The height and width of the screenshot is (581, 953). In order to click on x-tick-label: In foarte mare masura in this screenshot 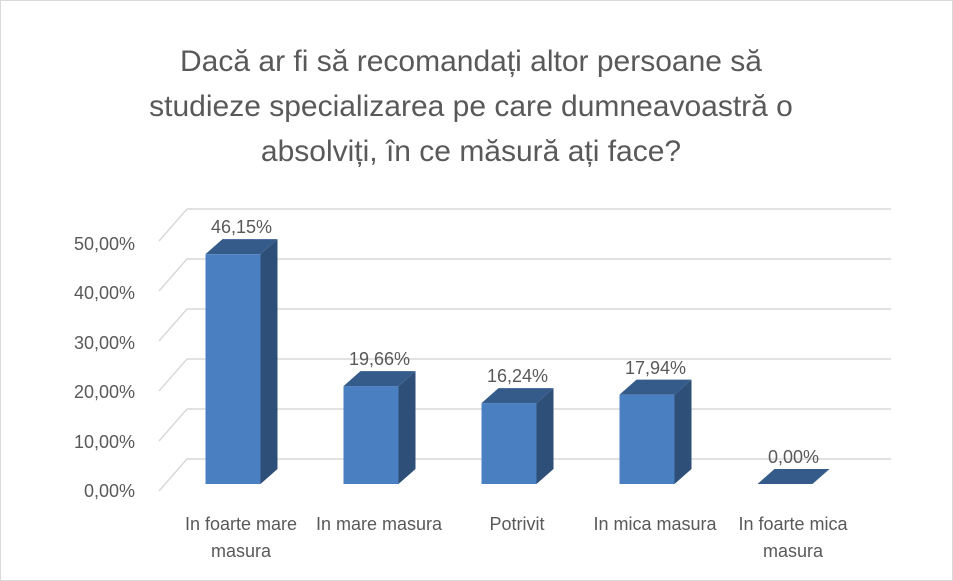, I will do `click(241, 537)`.